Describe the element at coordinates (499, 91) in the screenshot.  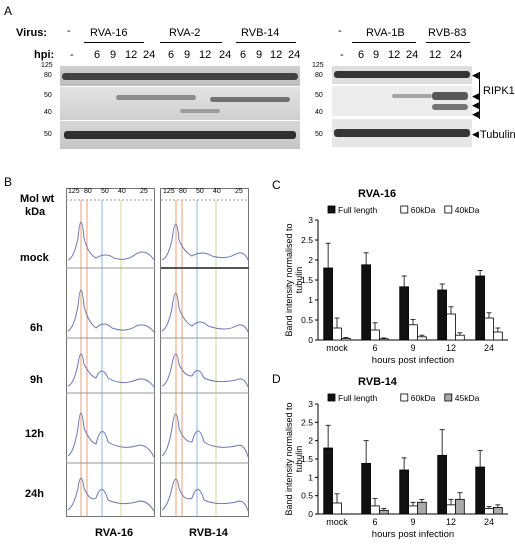
I see `label-ripk1: RIPK1` at that location.